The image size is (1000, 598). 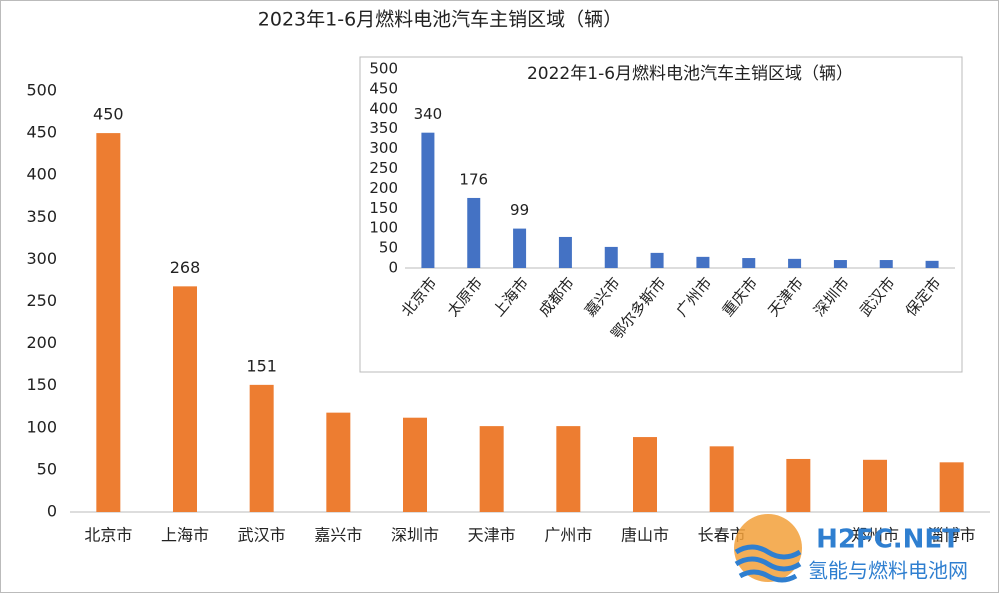 What do you see at coordinates (519, 210) in the screenshot?
I see `data-label: 99` at bounding box center [519, 210].